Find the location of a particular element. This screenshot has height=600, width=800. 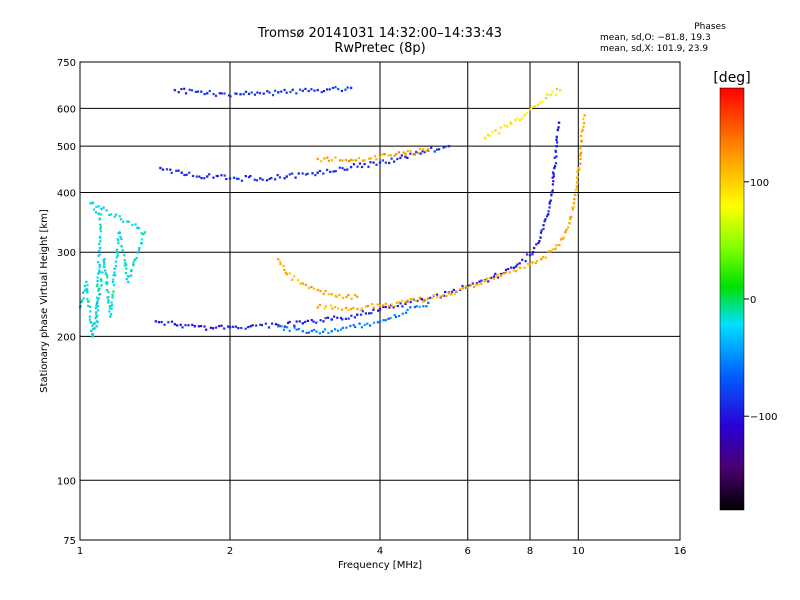

x-tick-label: 2 is located at coordinates (230, 551).